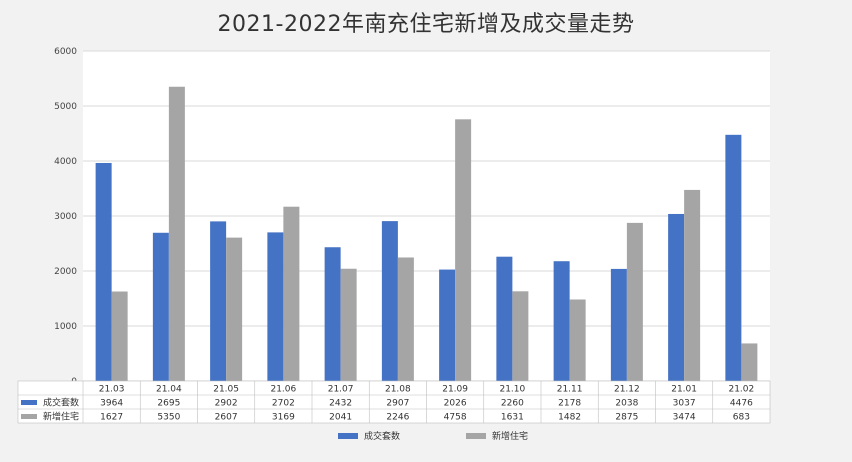  Describe the element at coordinates (741, 404) in the screenshot. I see `data-label: 4476` at that location.